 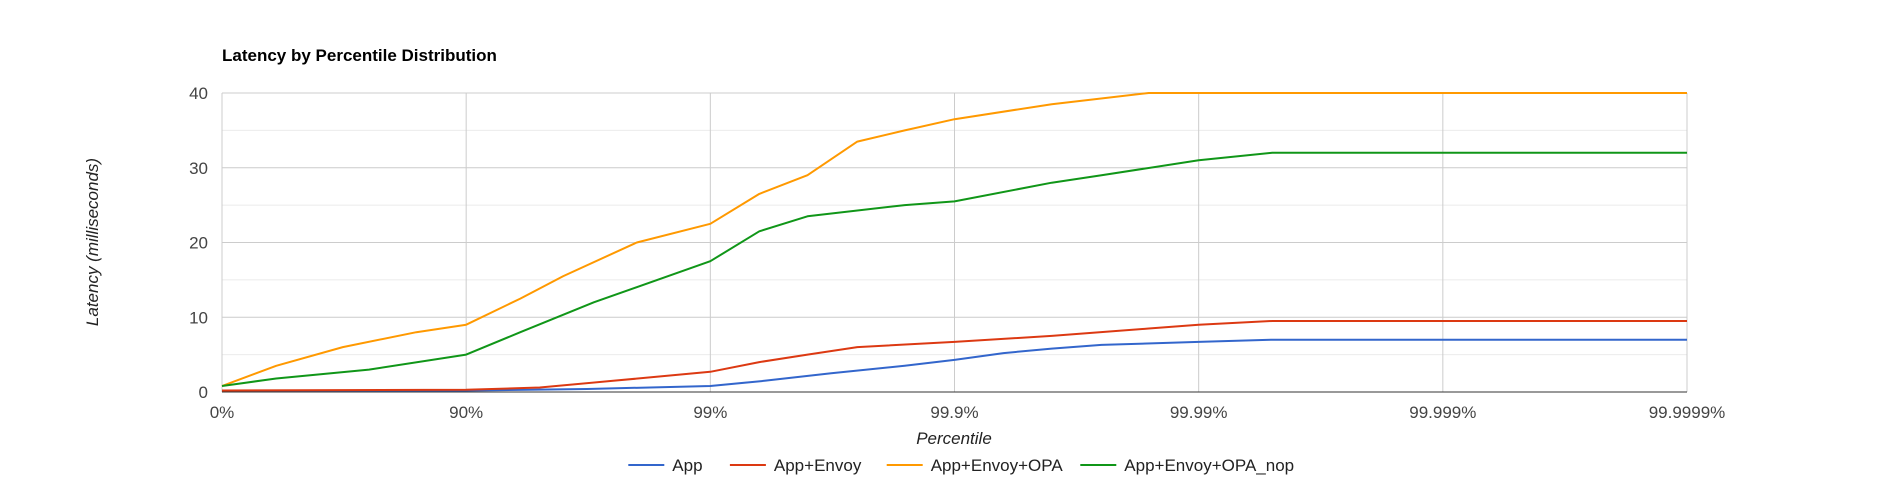 I want to click on legend-item-app-envoy-opa: App+Envoy+OPA, so click(x=975, y=465).